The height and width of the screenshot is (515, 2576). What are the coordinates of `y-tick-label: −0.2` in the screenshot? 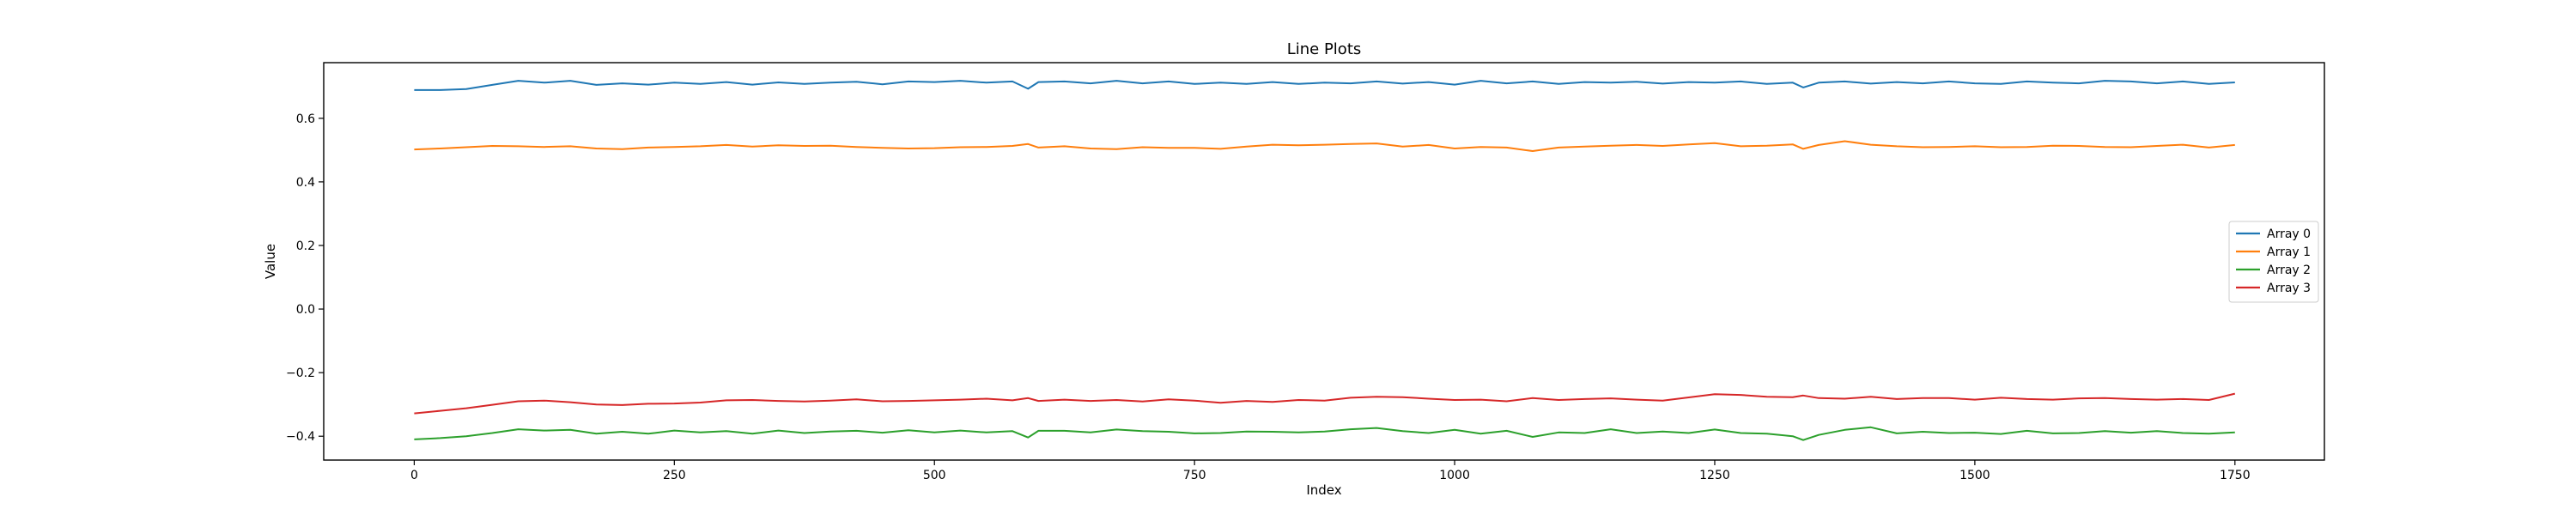 It's located at (301, 373).